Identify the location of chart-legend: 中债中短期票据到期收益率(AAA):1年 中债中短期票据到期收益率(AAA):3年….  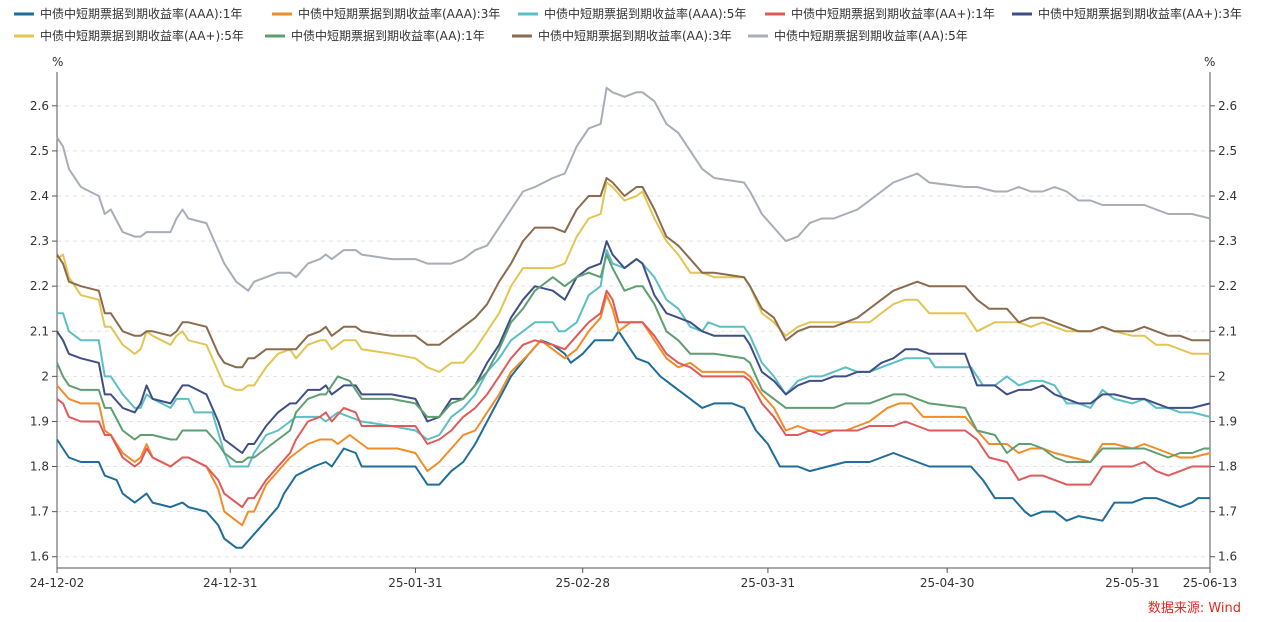
(628, 24).